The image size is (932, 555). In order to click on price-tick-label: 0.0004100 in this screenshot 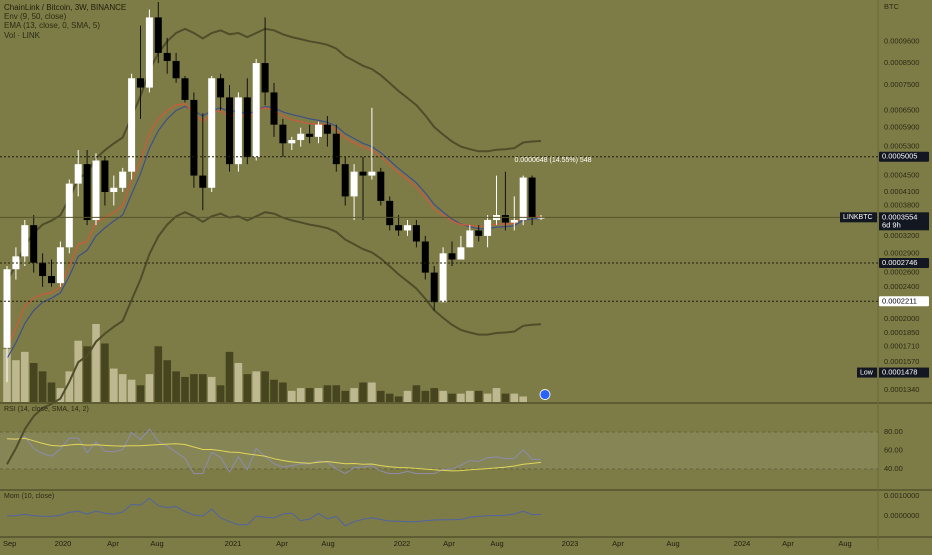, I will do `click(901, 191)`.